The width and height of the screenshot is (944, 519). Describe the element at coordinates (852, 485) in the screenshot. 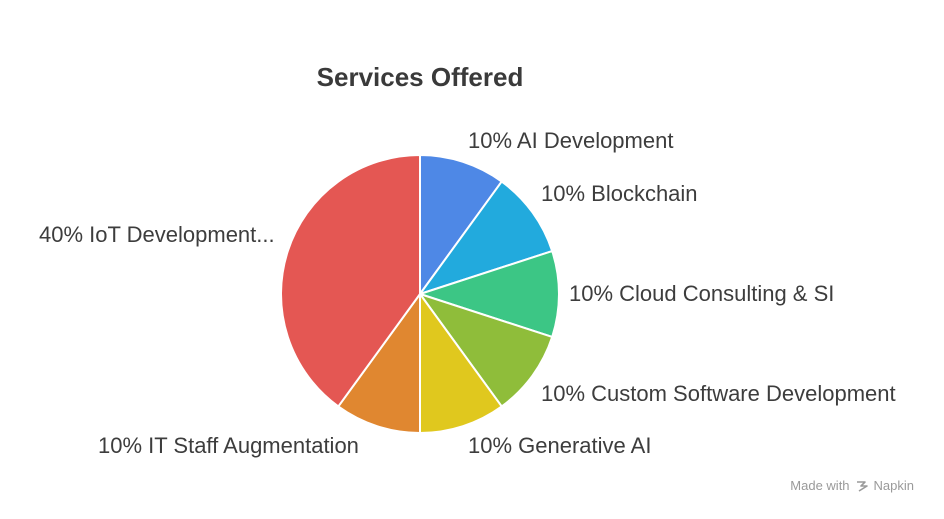

I see `made-with-napkin: Made with Napkin` at that location.